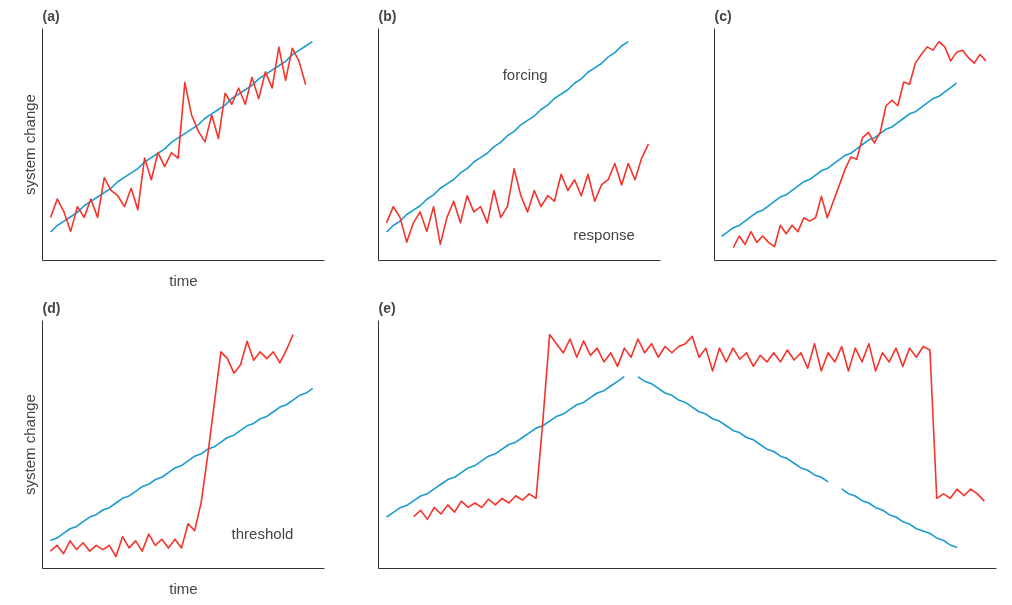  I want to click on annotation: threshold, so click(262, 534).